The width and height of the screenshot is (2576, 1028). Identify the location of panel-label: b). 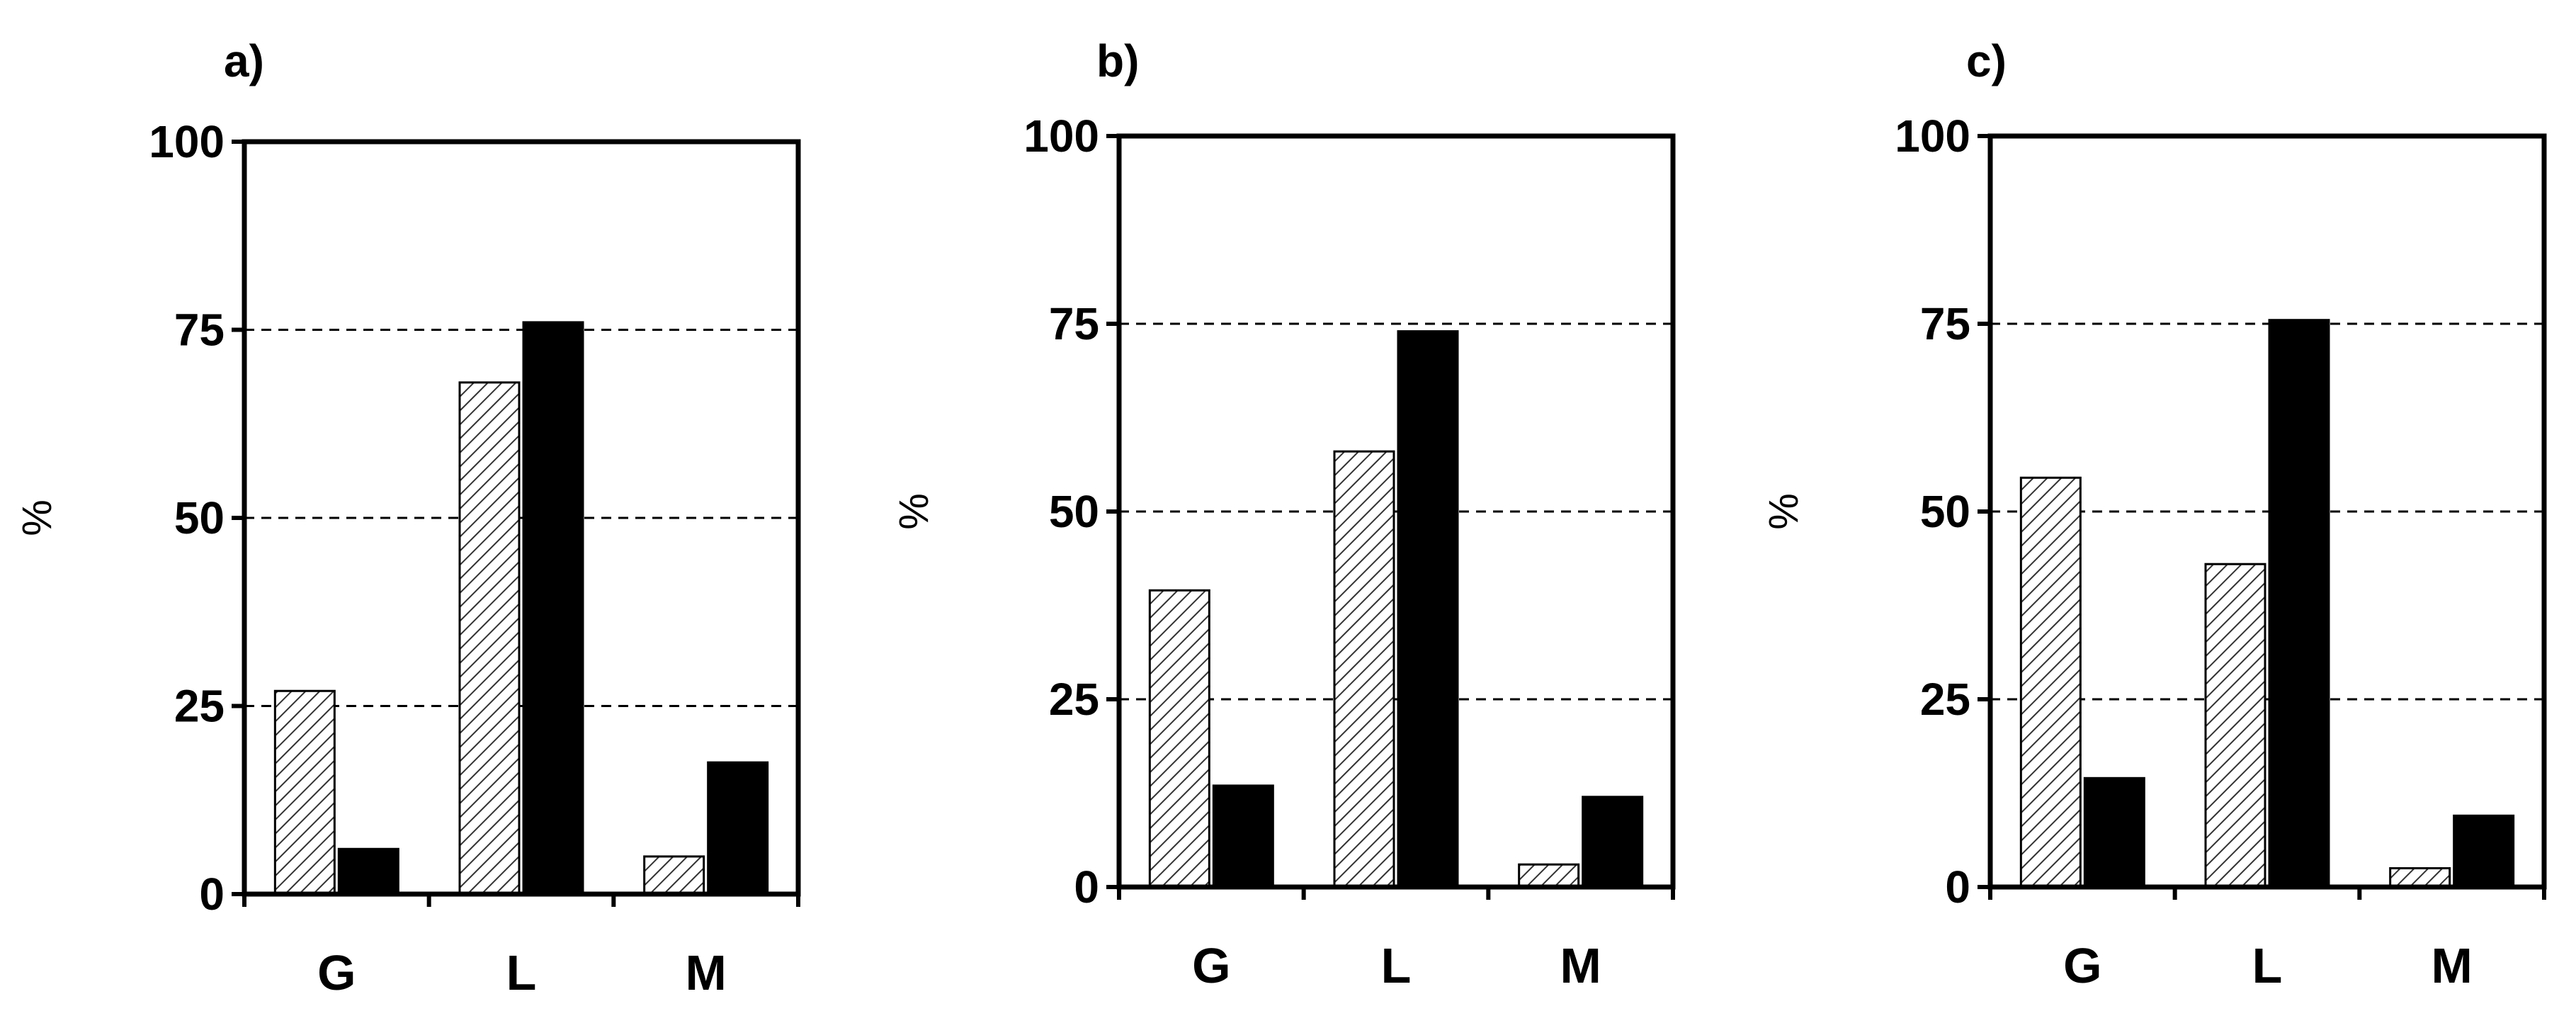
(1117, 61).